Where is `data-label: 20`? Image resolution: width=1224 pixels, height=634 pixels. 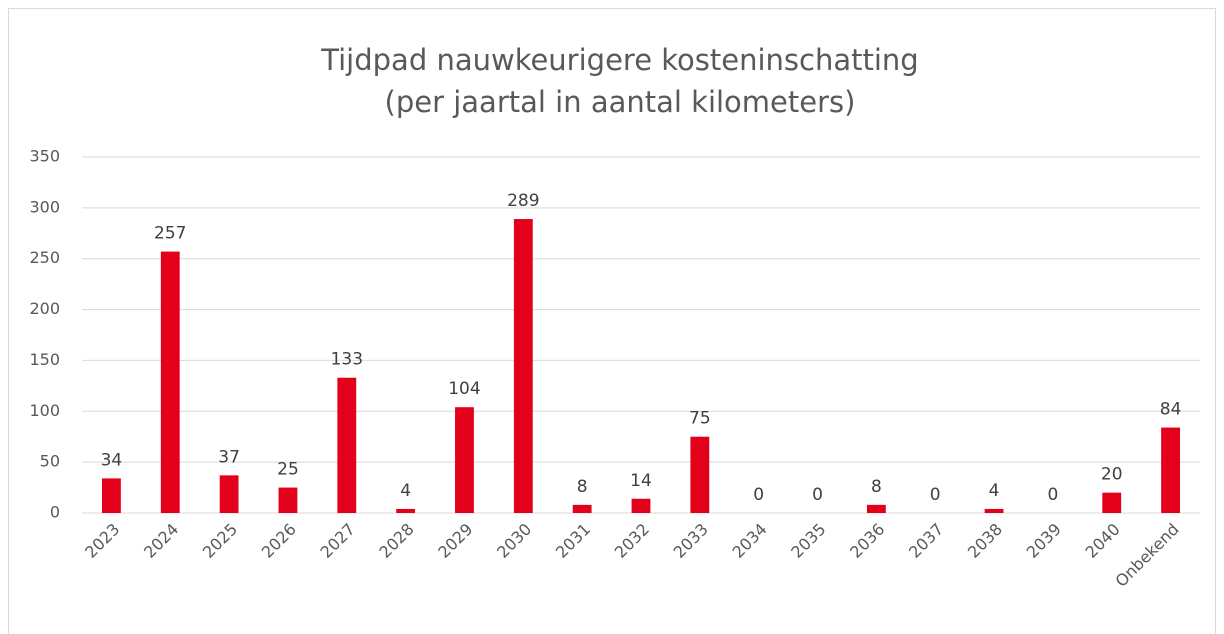
data-label: 20 is located at coordinates (1112, 475).